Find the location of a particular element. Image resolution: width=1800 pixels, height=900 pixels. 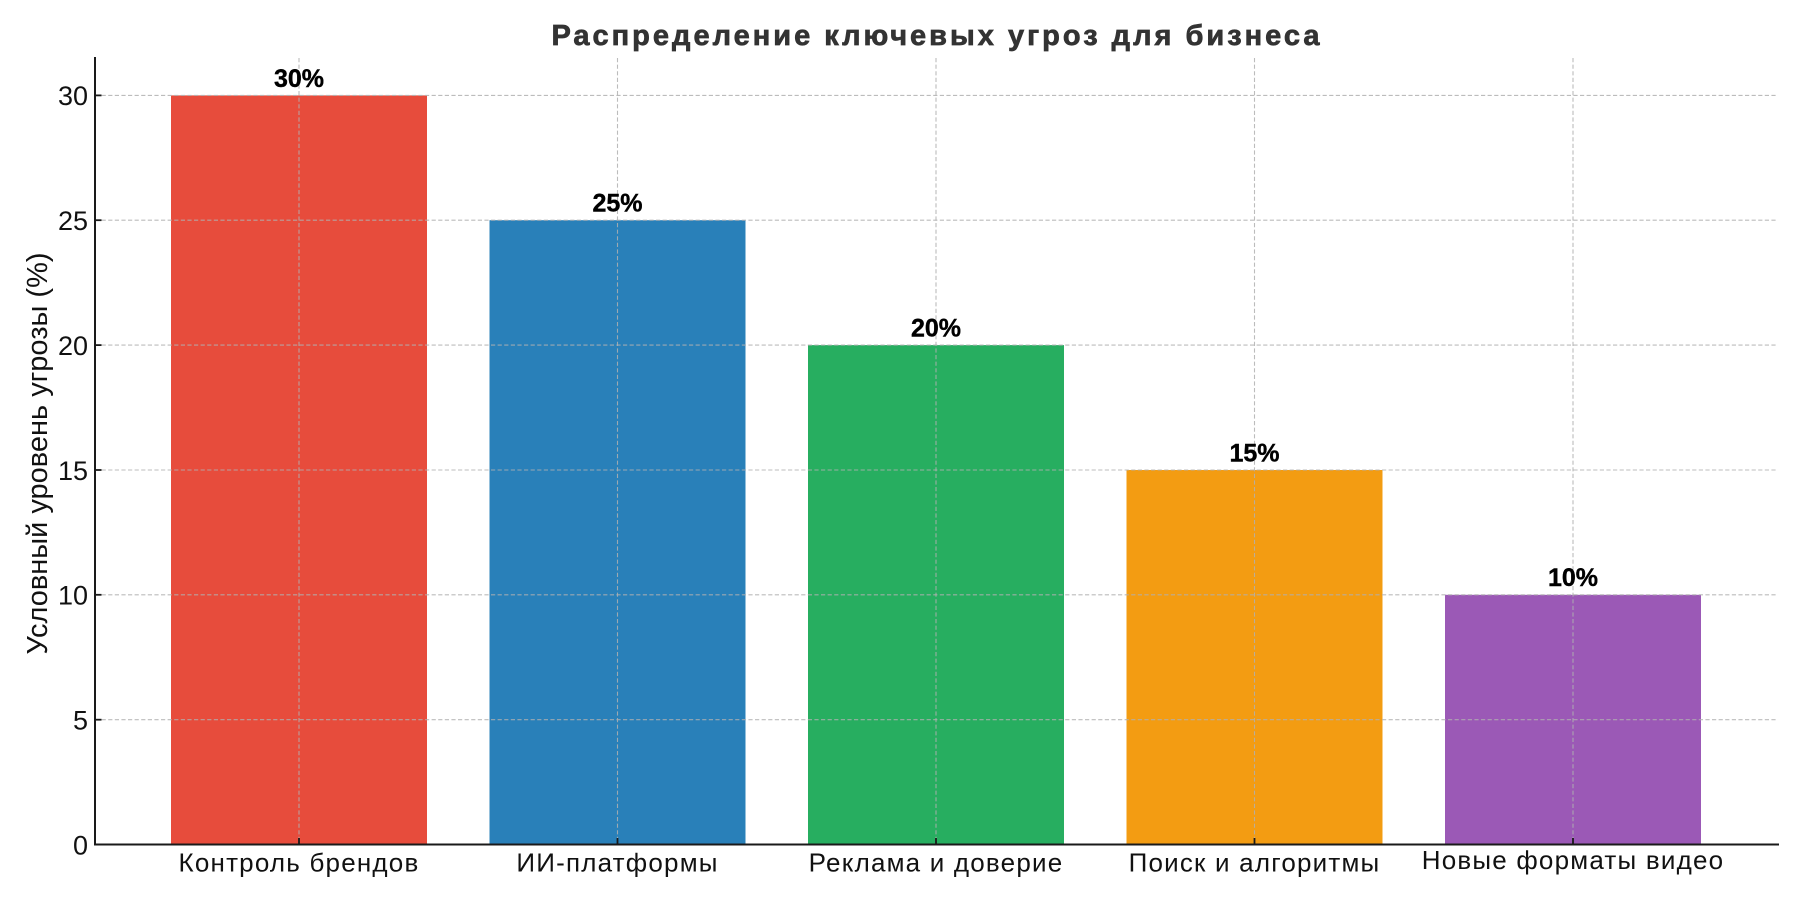

svg-text: Контроль брендов is located at coordinates (299, 863).